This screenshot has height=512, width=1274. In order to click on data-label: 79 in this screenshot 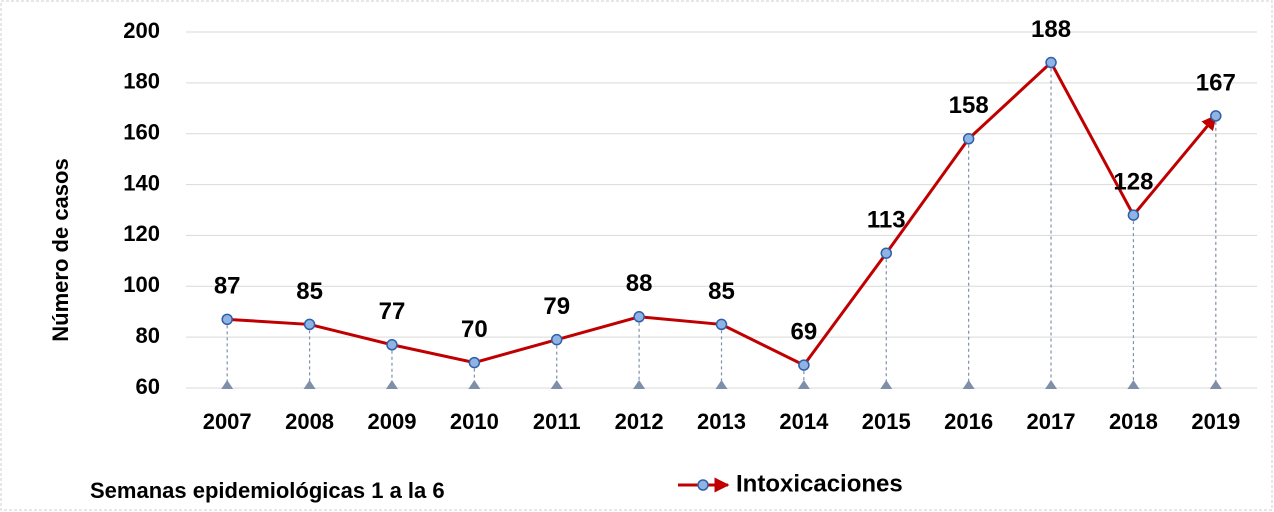, I will do `click(556, 306)`.